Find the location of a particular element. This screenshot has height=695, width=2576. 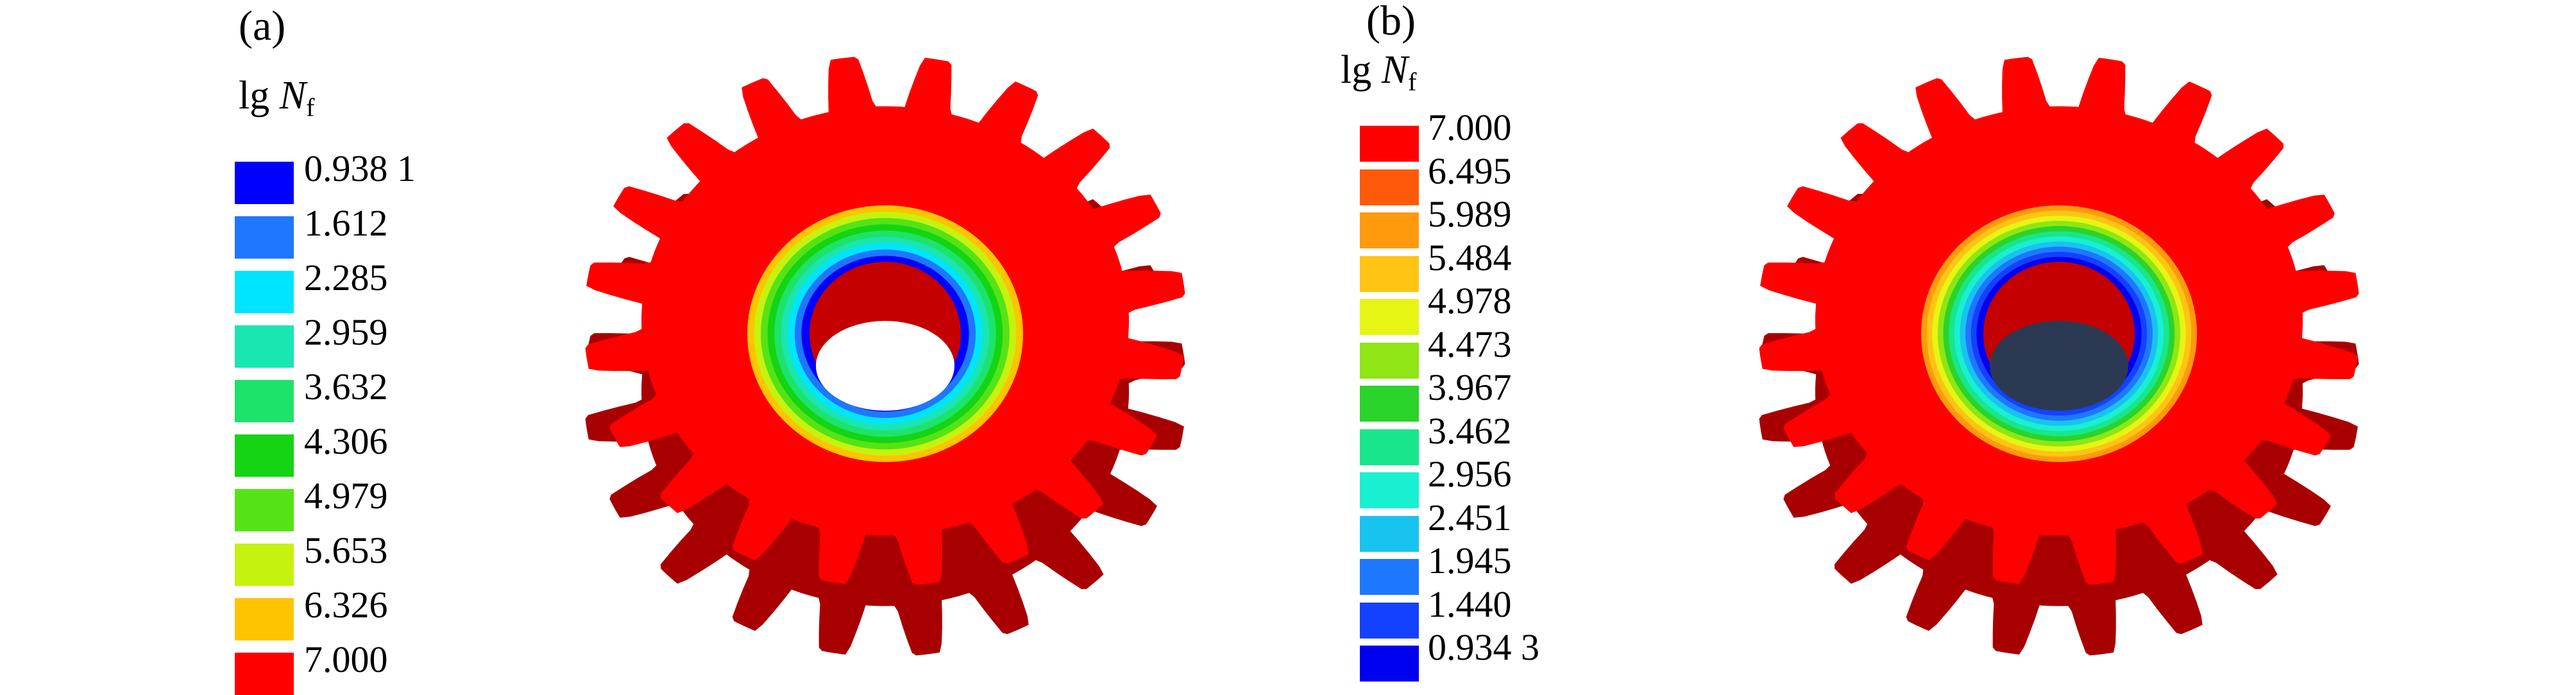

legend-tick-label: 4.979 is located at coordinates (346, 496).